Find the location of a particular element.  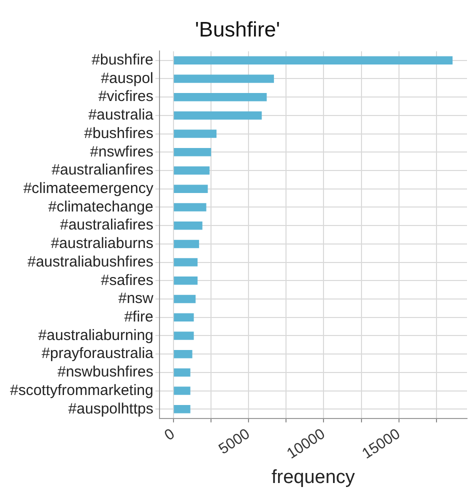

x-tick-label: 0 is located at coordinates (170, 434).